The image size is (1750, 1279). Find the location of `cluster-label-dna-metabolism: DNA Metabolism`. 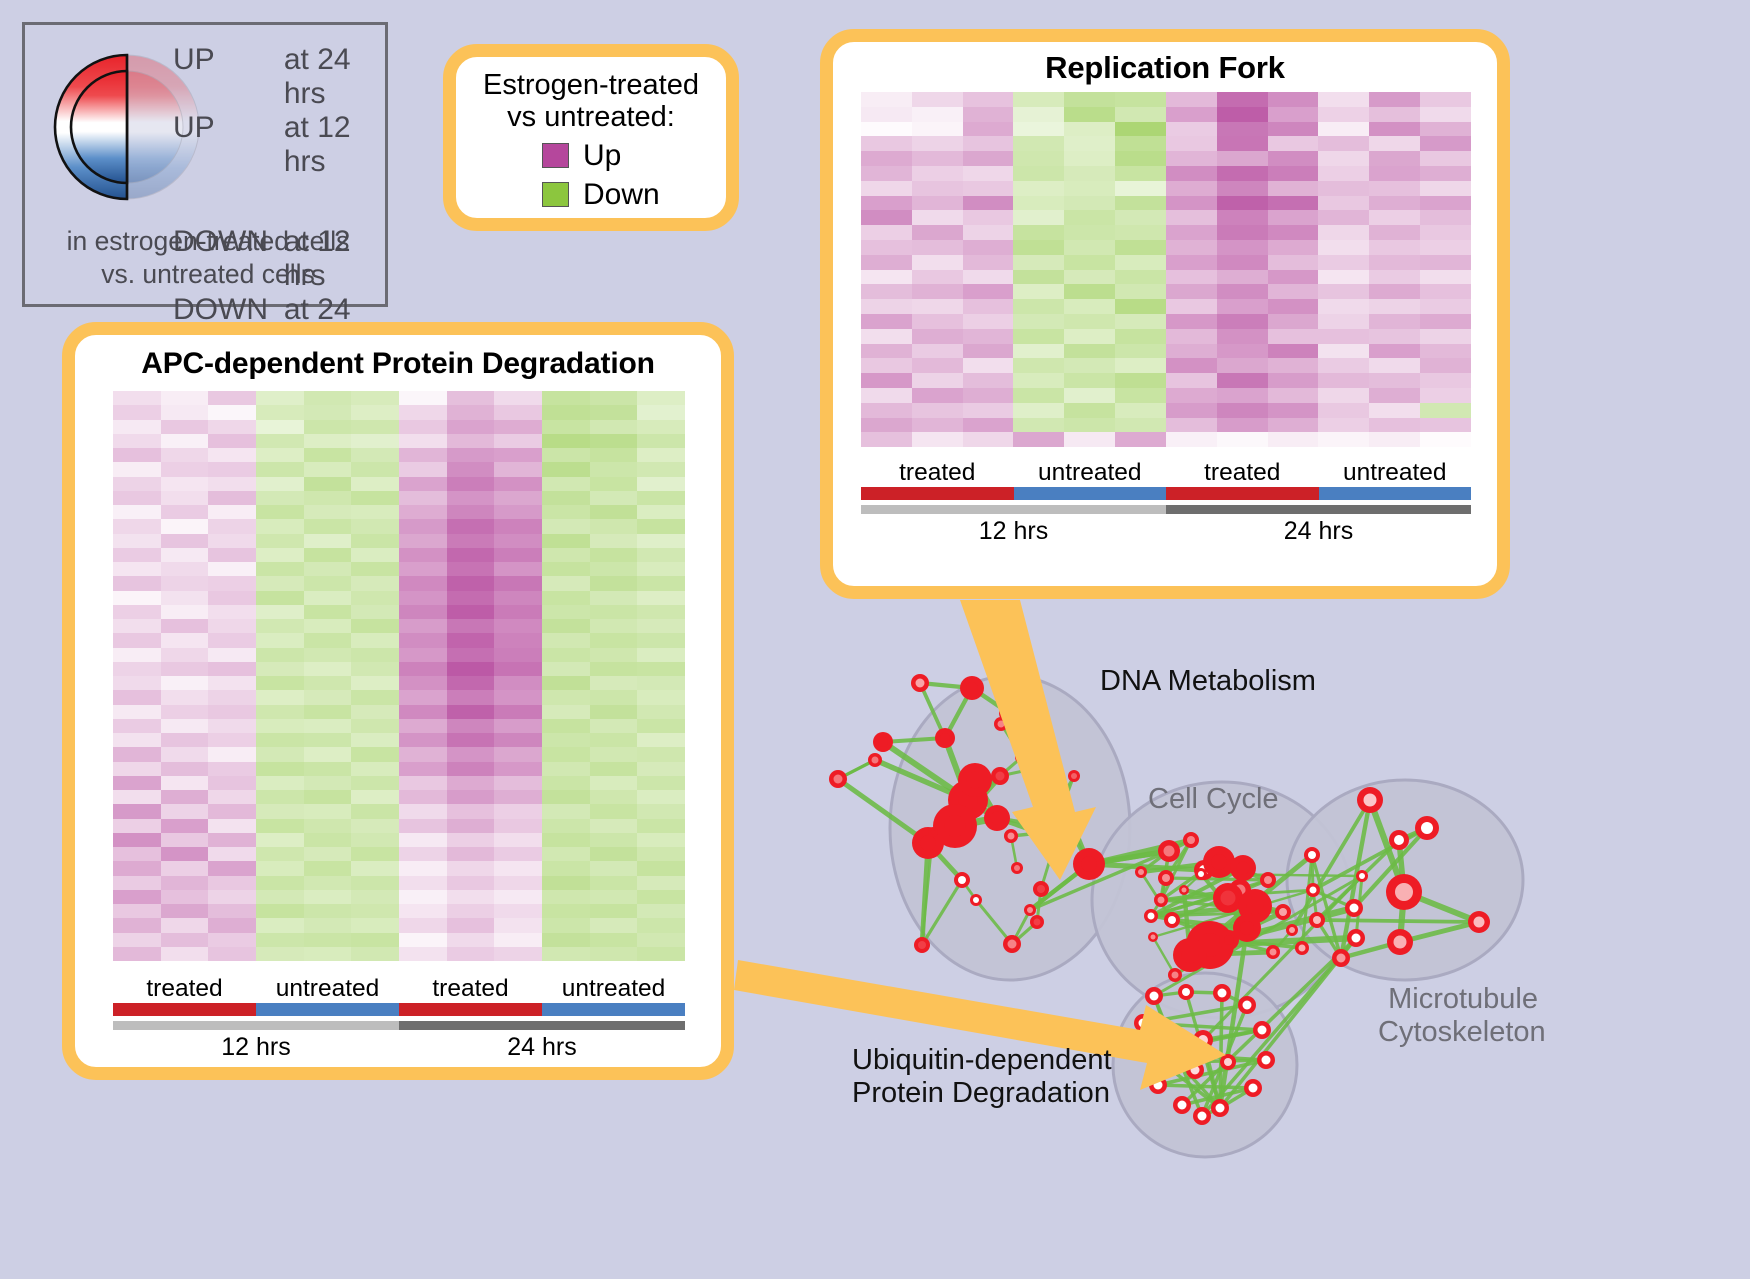

cluster-label-dna-metabolism: DNA Metabolism is located at coordinates (1208, 681).